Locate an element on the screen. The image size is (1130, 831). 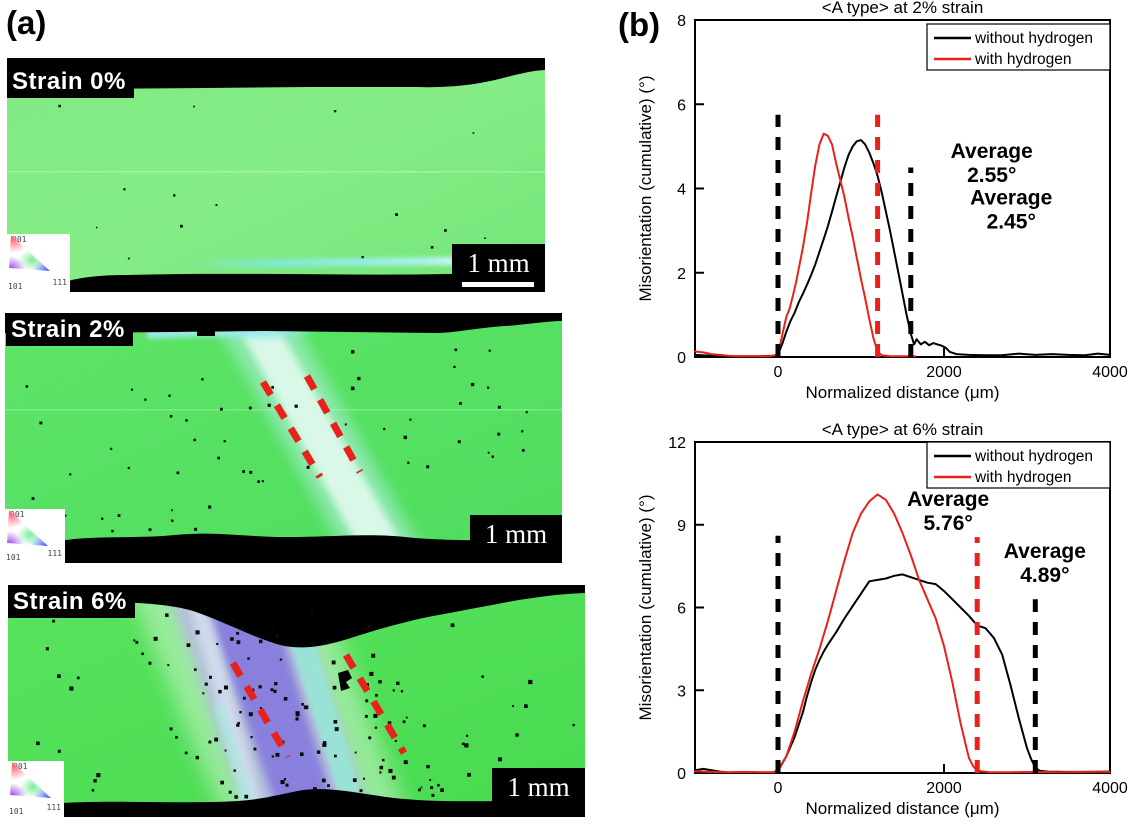
specimen-top-edge is located at coordinates (283, 323).